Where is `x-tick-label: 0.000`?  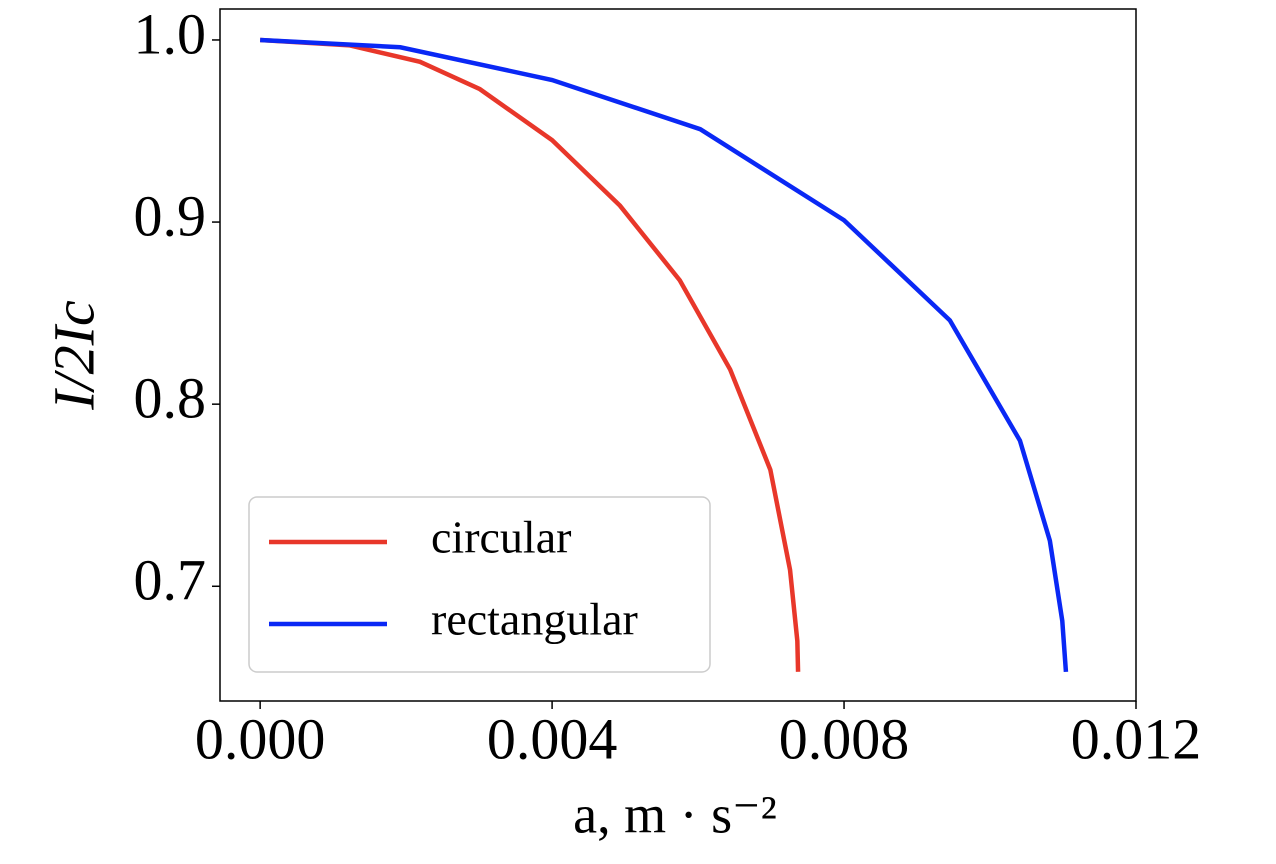 x-tick-label: 0.000 is located at coordinates (260, 738).